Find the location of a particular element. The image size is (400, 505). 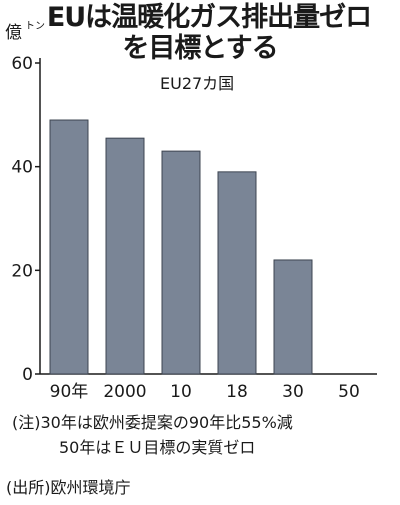

y-unit-sublabel: トン is located at coordinates (35, 26).